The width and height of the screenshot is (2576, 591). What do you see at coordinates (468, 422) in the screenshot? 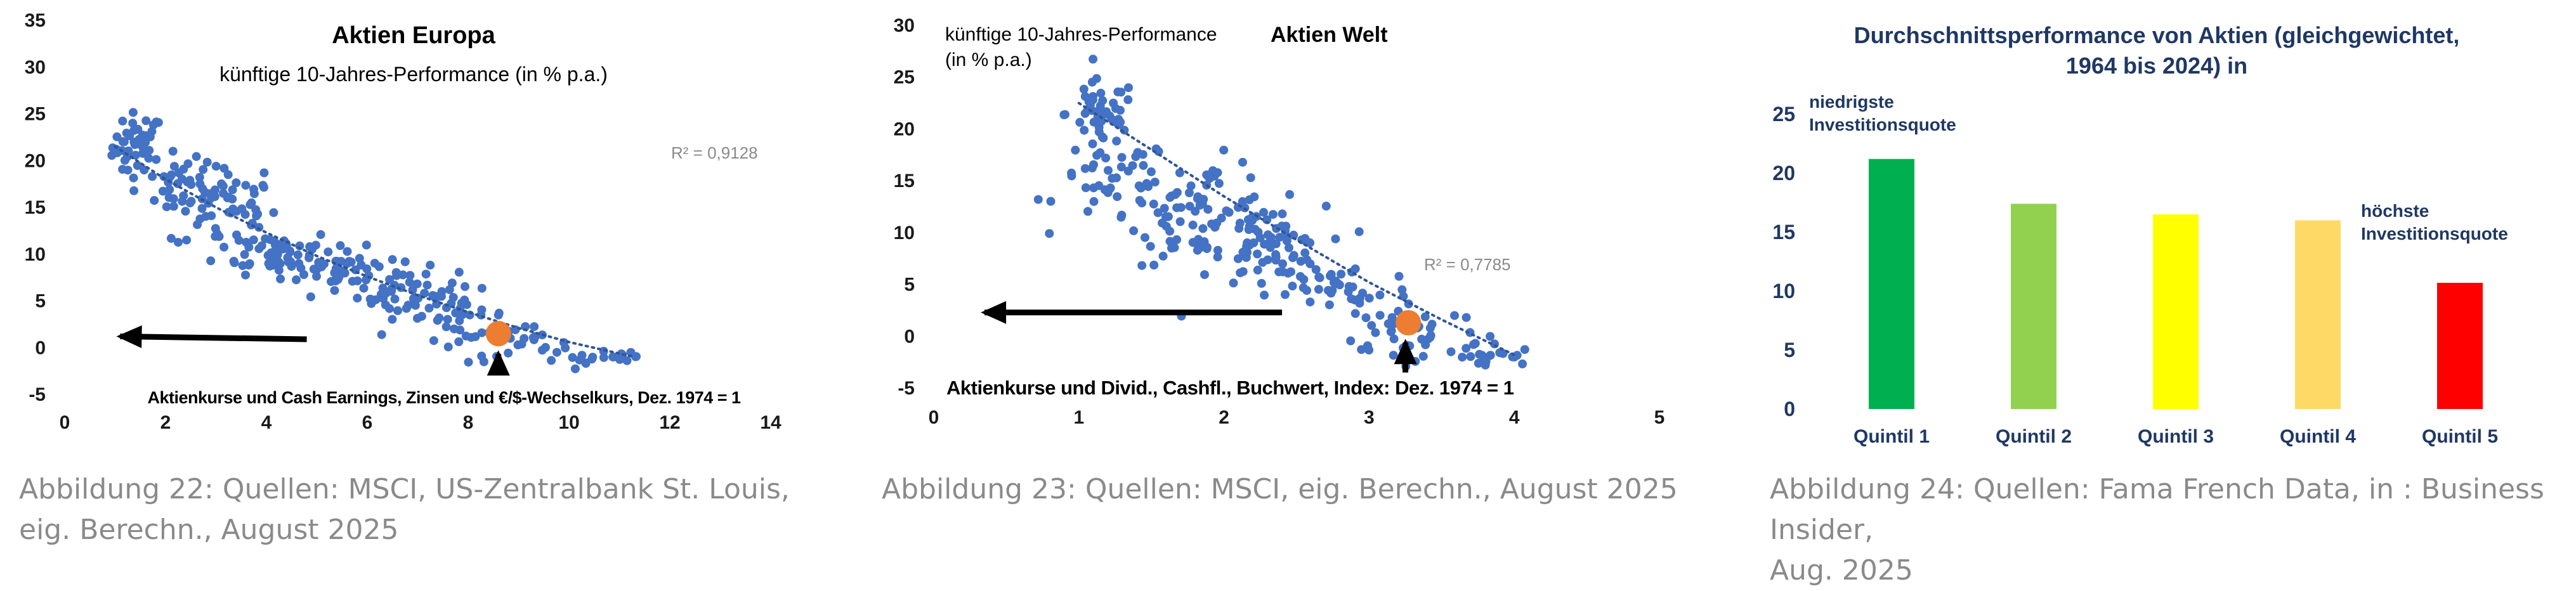
I see `x-tick-label: 8` at bounding box center [468, 422].